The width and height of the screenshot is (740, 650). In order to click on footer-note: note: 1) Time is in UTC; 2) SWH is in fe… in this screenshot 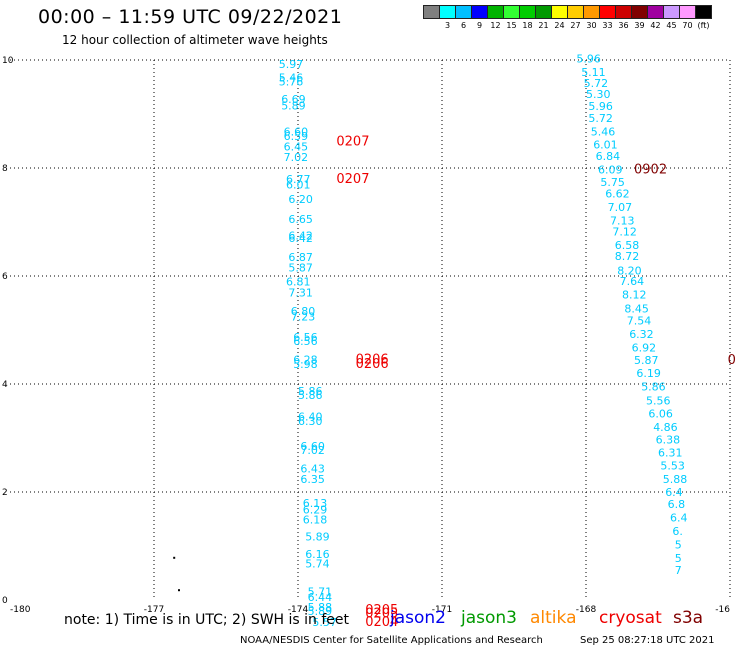, I will do `click(207, 620)`.